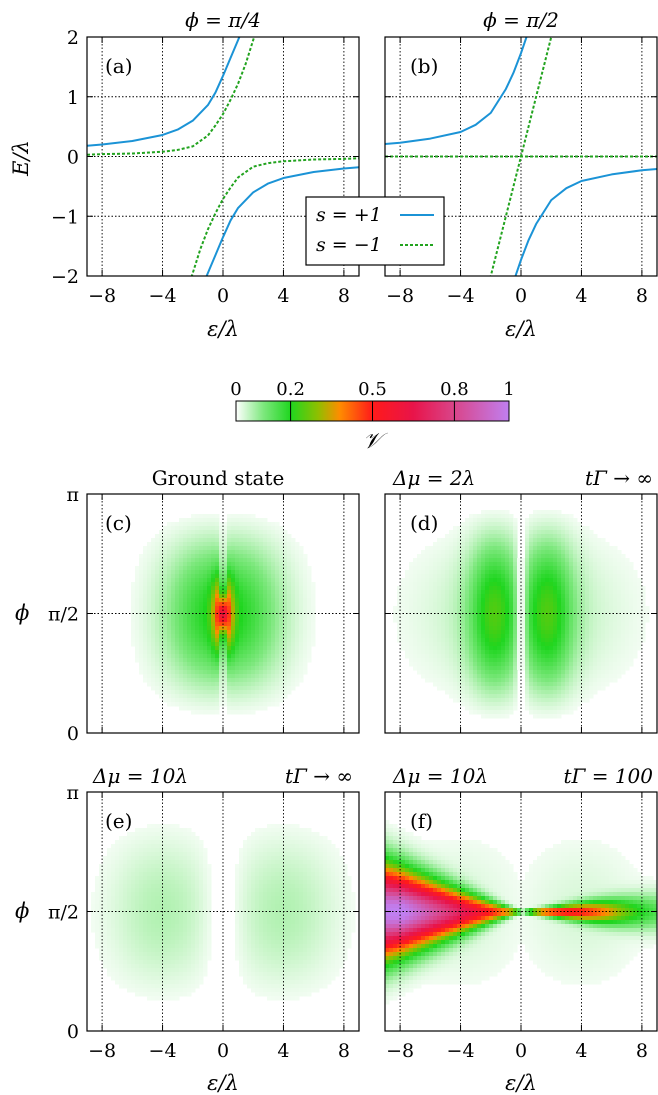 Image resolution: width=658 pixels, height=1095 pixels. Describe the element at coordinates (372, 416) in the screenshot. I see `colorbar: 0 0.2 0.5 0.8 1 𝒱` at that location.